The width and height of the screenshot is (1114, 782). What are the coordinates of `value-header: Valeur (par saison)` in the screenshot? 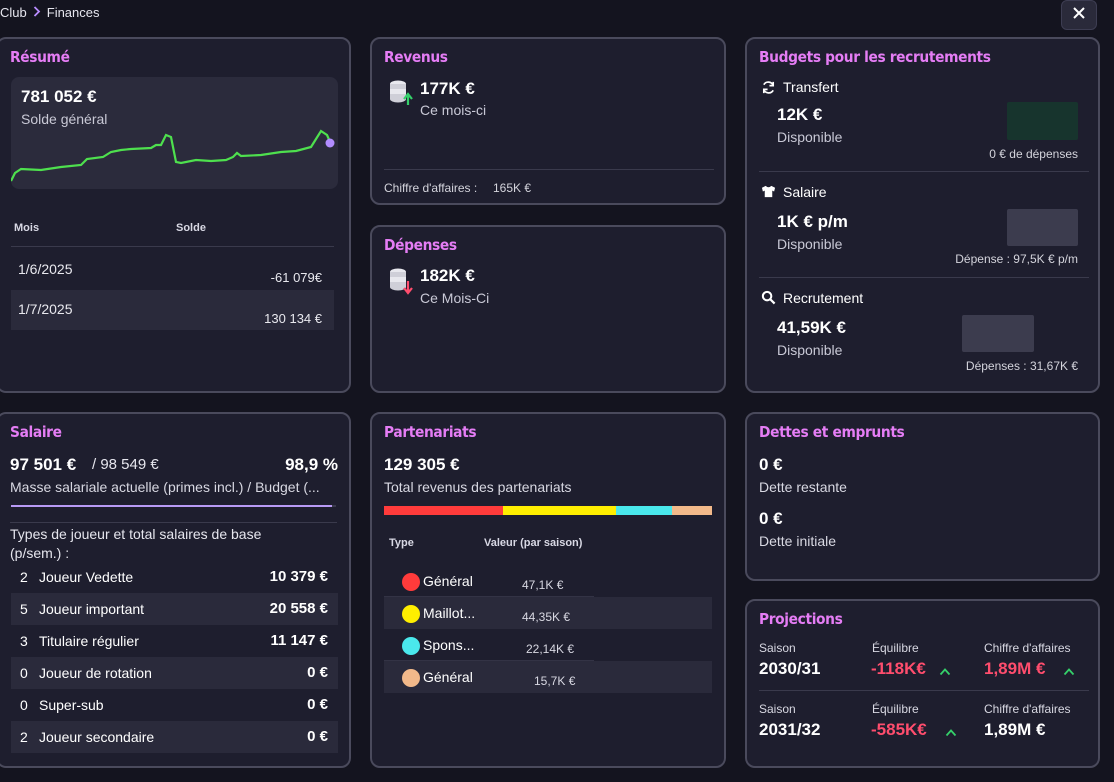 It's located at (533, 543).